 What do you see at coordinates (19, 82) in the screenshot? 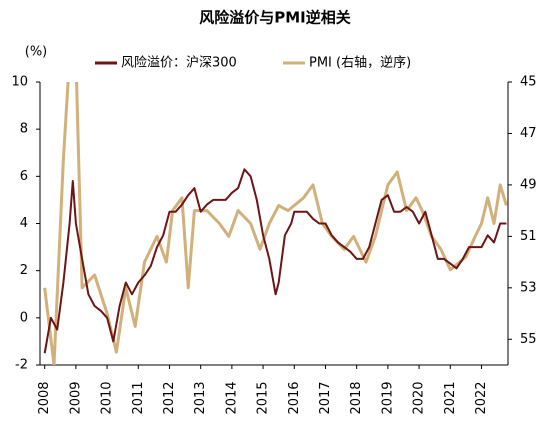
I see `y-tick-label: 10` at bounding box center [19, 82].